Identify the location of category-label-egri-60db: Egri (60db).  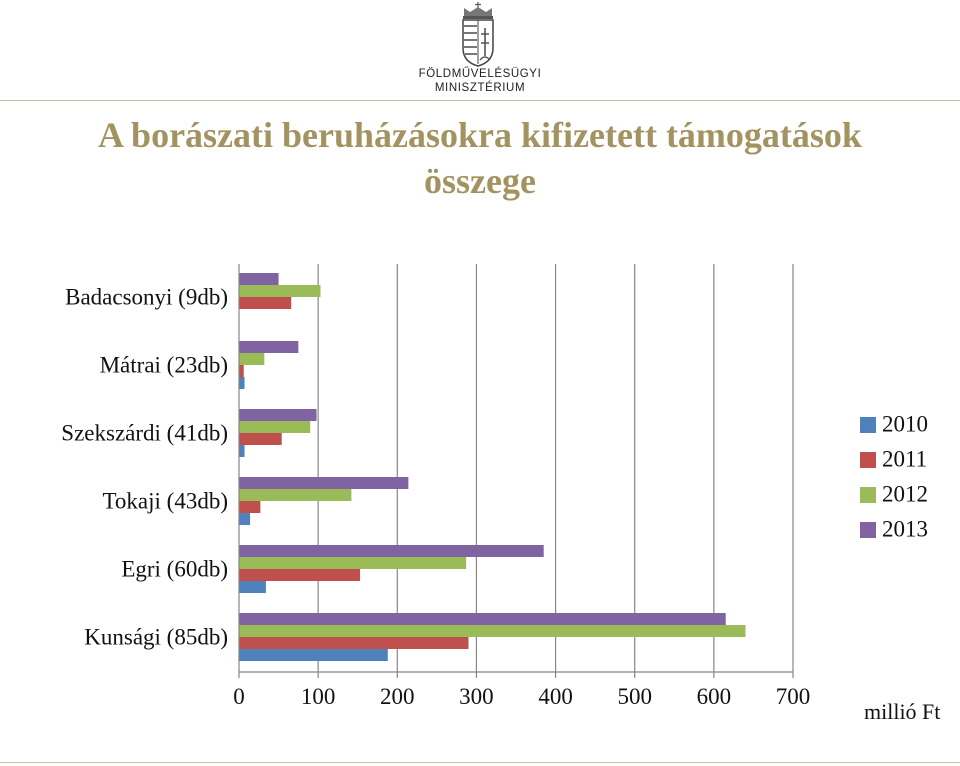
(174, 568).